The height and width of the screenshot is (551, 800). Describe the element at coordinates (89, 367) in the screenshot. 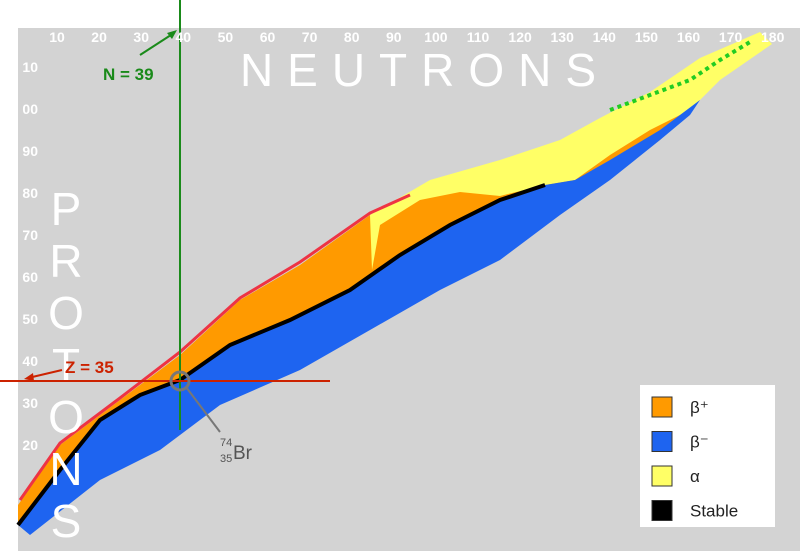

I see `proton-label: Z = 35` at that location.